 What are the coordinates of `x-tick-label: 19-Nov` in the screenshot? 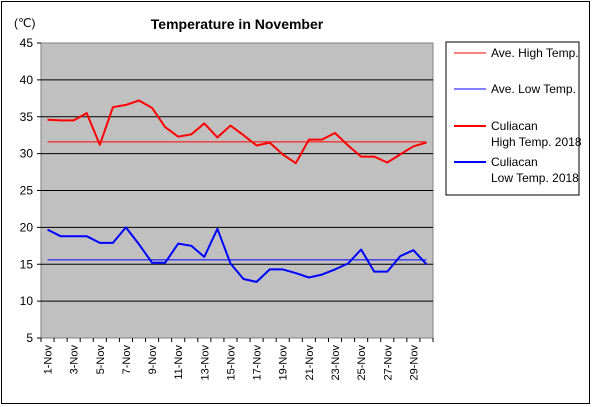 It's located at (284, 363).